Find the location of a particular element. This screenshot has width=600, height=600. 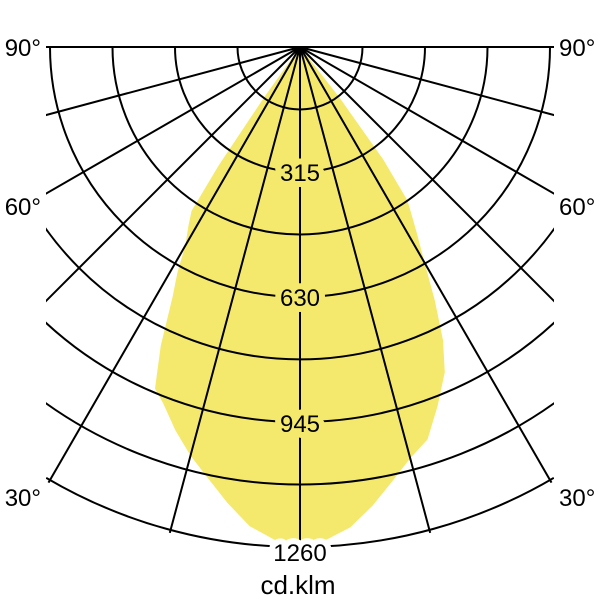

angle-label-left-60: 60° is located at coordinates (23, 207).